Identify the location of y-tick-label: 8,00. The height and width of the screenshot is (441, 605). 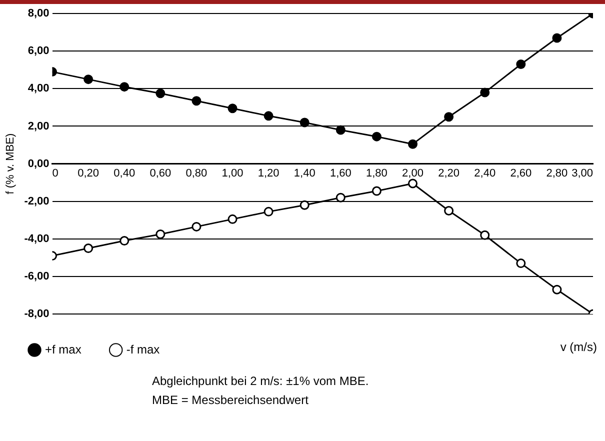
(39, 14).